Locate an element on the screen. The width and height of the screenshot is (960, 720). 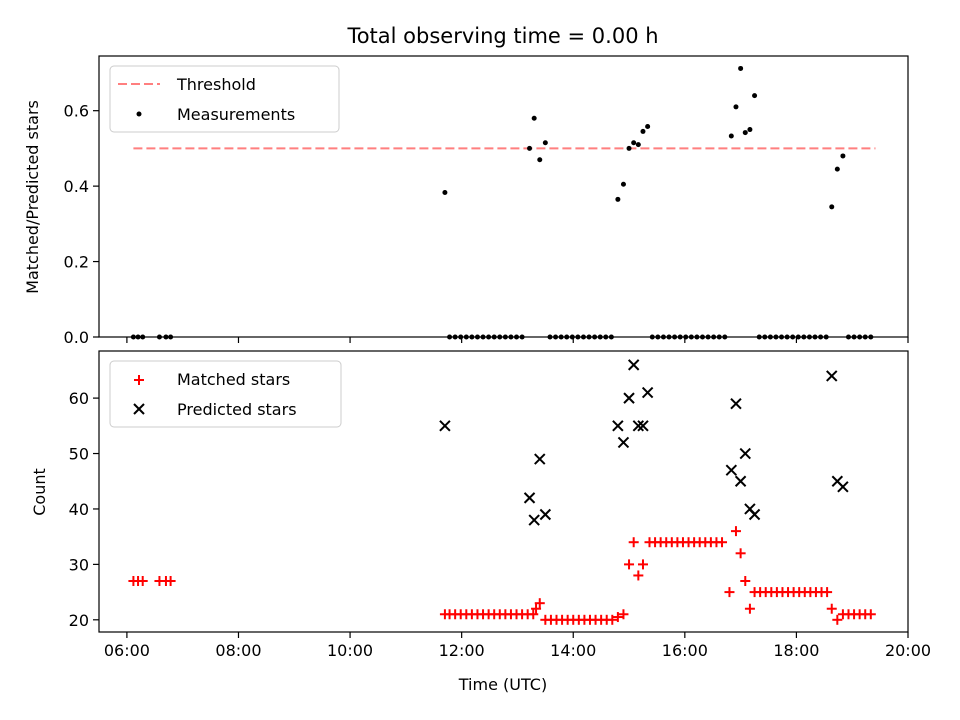
top-legend-box is located at coordinates (224, 99).